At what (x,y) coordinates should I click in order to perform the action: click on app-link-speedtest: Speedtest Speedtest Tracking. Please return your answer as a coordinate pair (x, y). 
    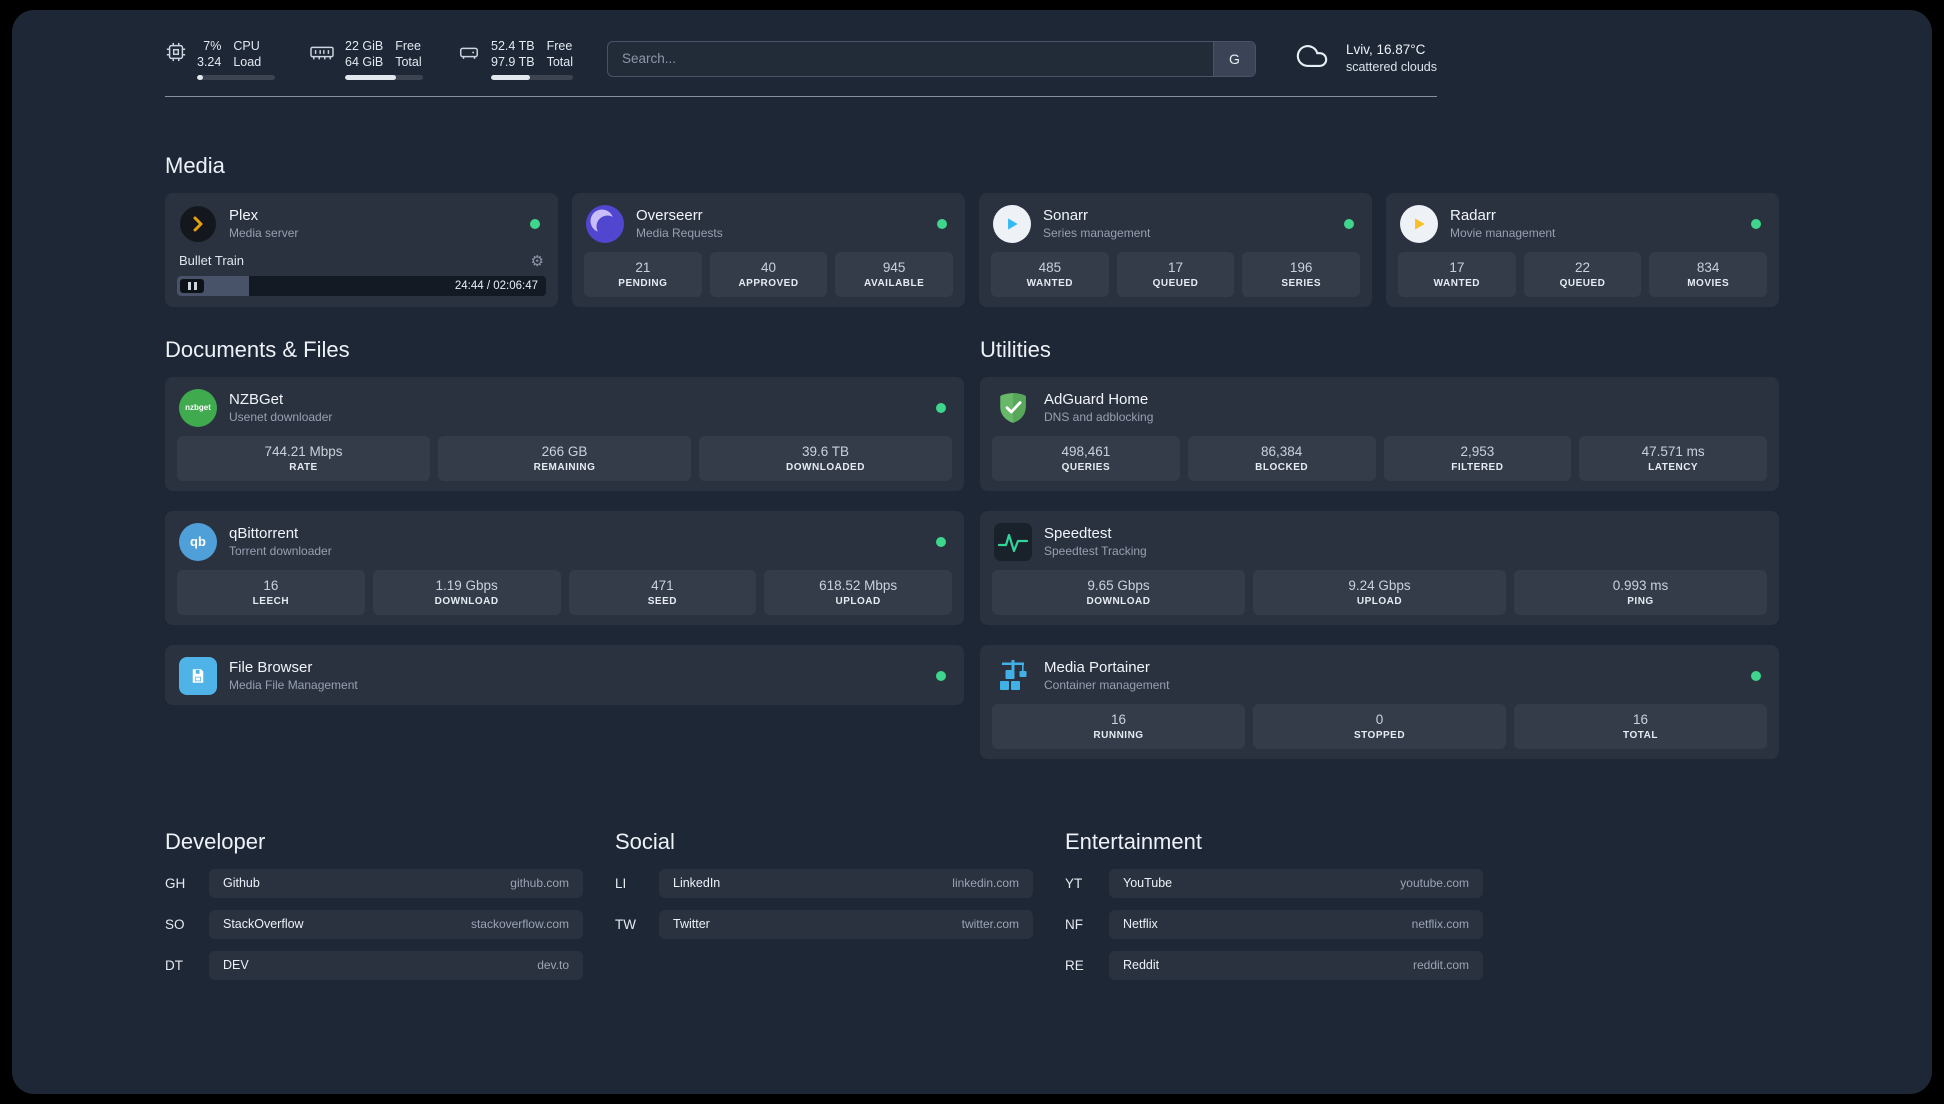
    Looking at the image, I should click on (1379, 545).